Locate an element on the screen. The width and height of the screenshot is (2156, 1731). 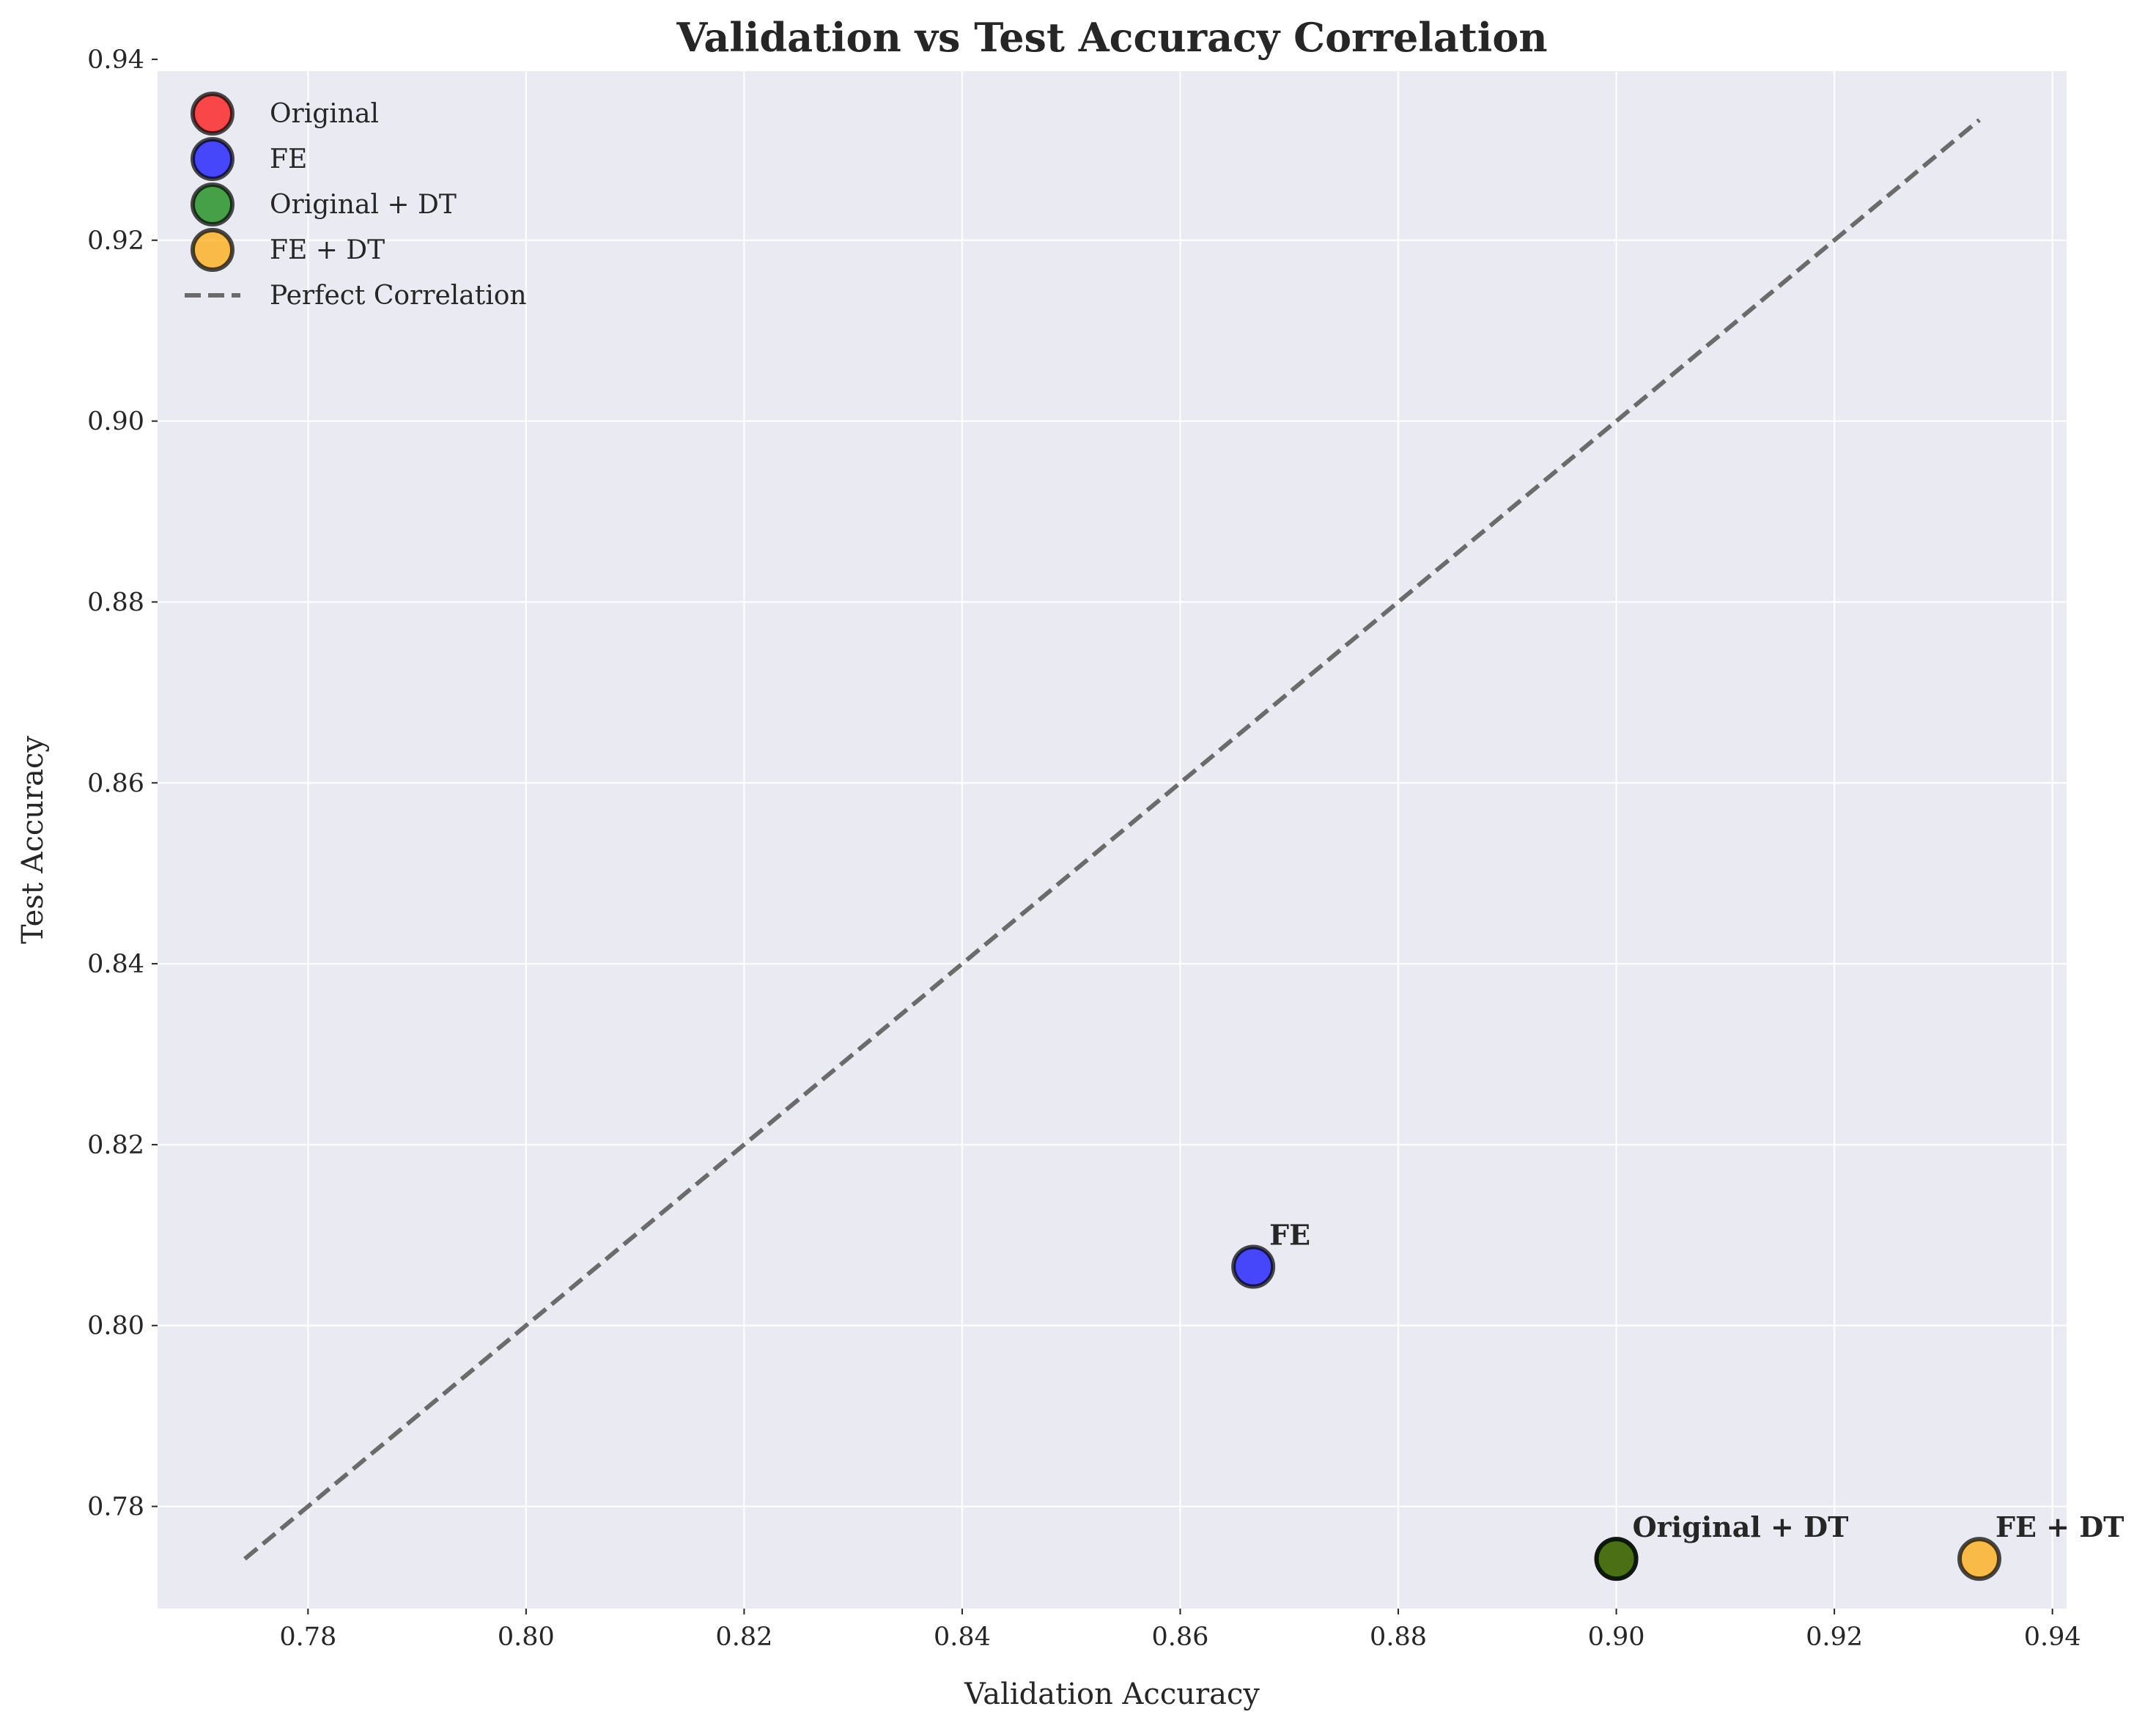
x-axis-ticks: 0.78 0.80 0.82 0.84 0.86 0.88 0.90 0.92 0.94 is located at coordinates (1180, 1630).